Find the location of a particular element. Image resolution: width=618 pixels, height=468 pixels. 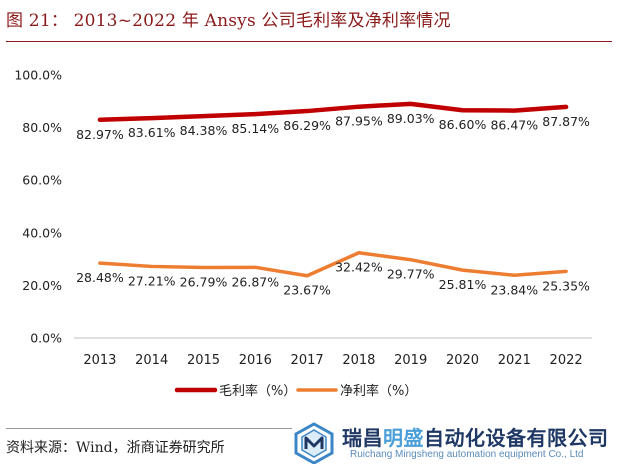

data-label: 25.35% is located at coordinates (566, 285).